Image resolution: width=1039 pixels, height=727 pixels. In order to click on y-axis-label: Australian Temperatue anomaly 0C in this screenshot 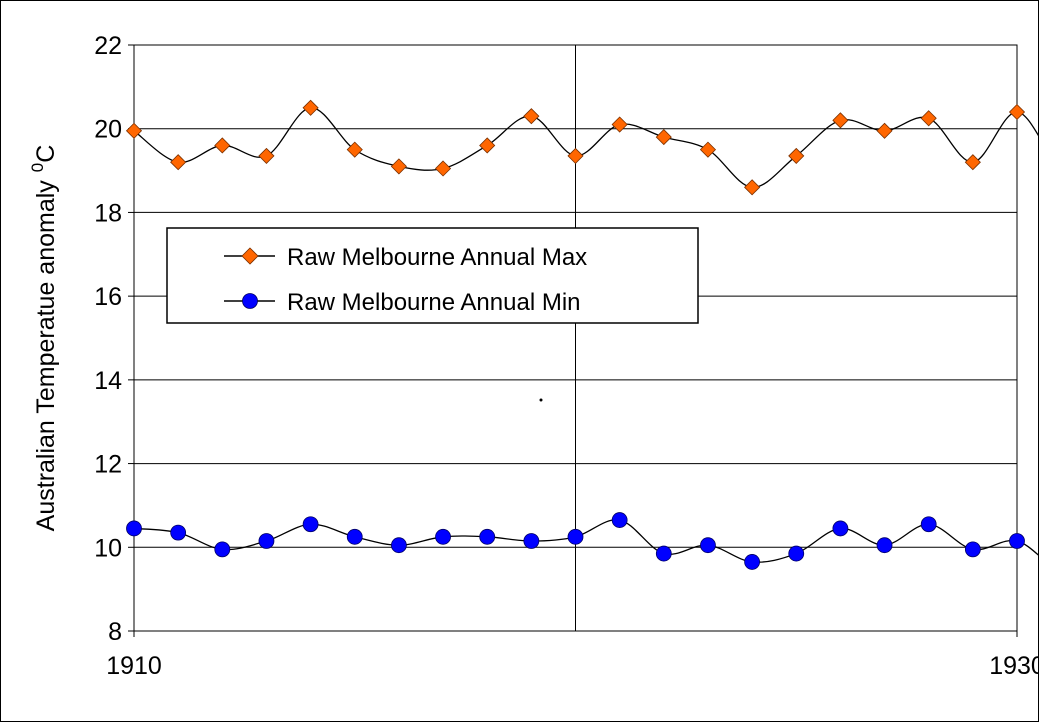, I will do `click(44, 338)`.